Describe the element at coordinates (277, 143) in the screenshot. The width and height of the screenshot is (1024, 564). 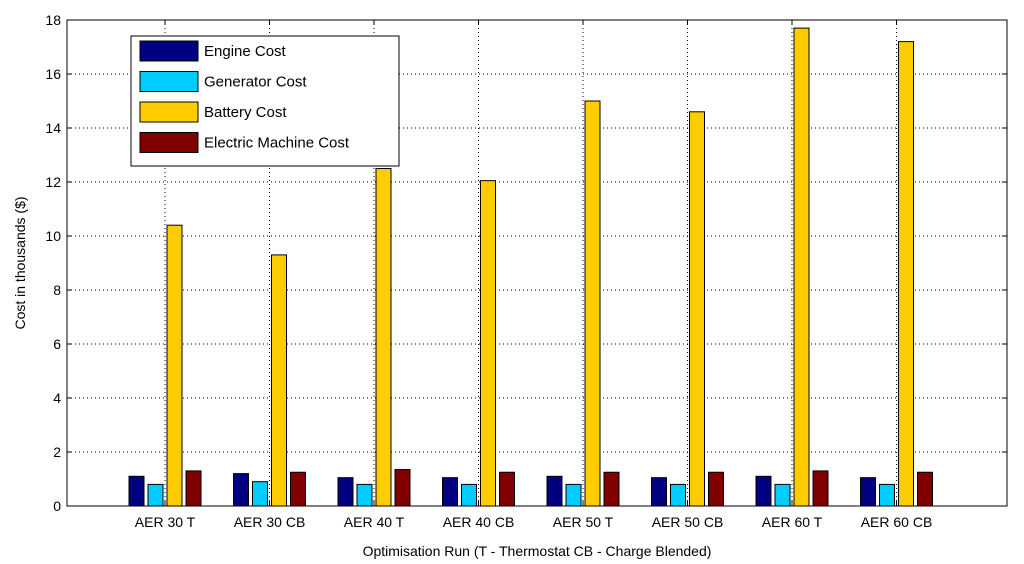
I see `legend-entry: Electric Machine Cost` at that location.